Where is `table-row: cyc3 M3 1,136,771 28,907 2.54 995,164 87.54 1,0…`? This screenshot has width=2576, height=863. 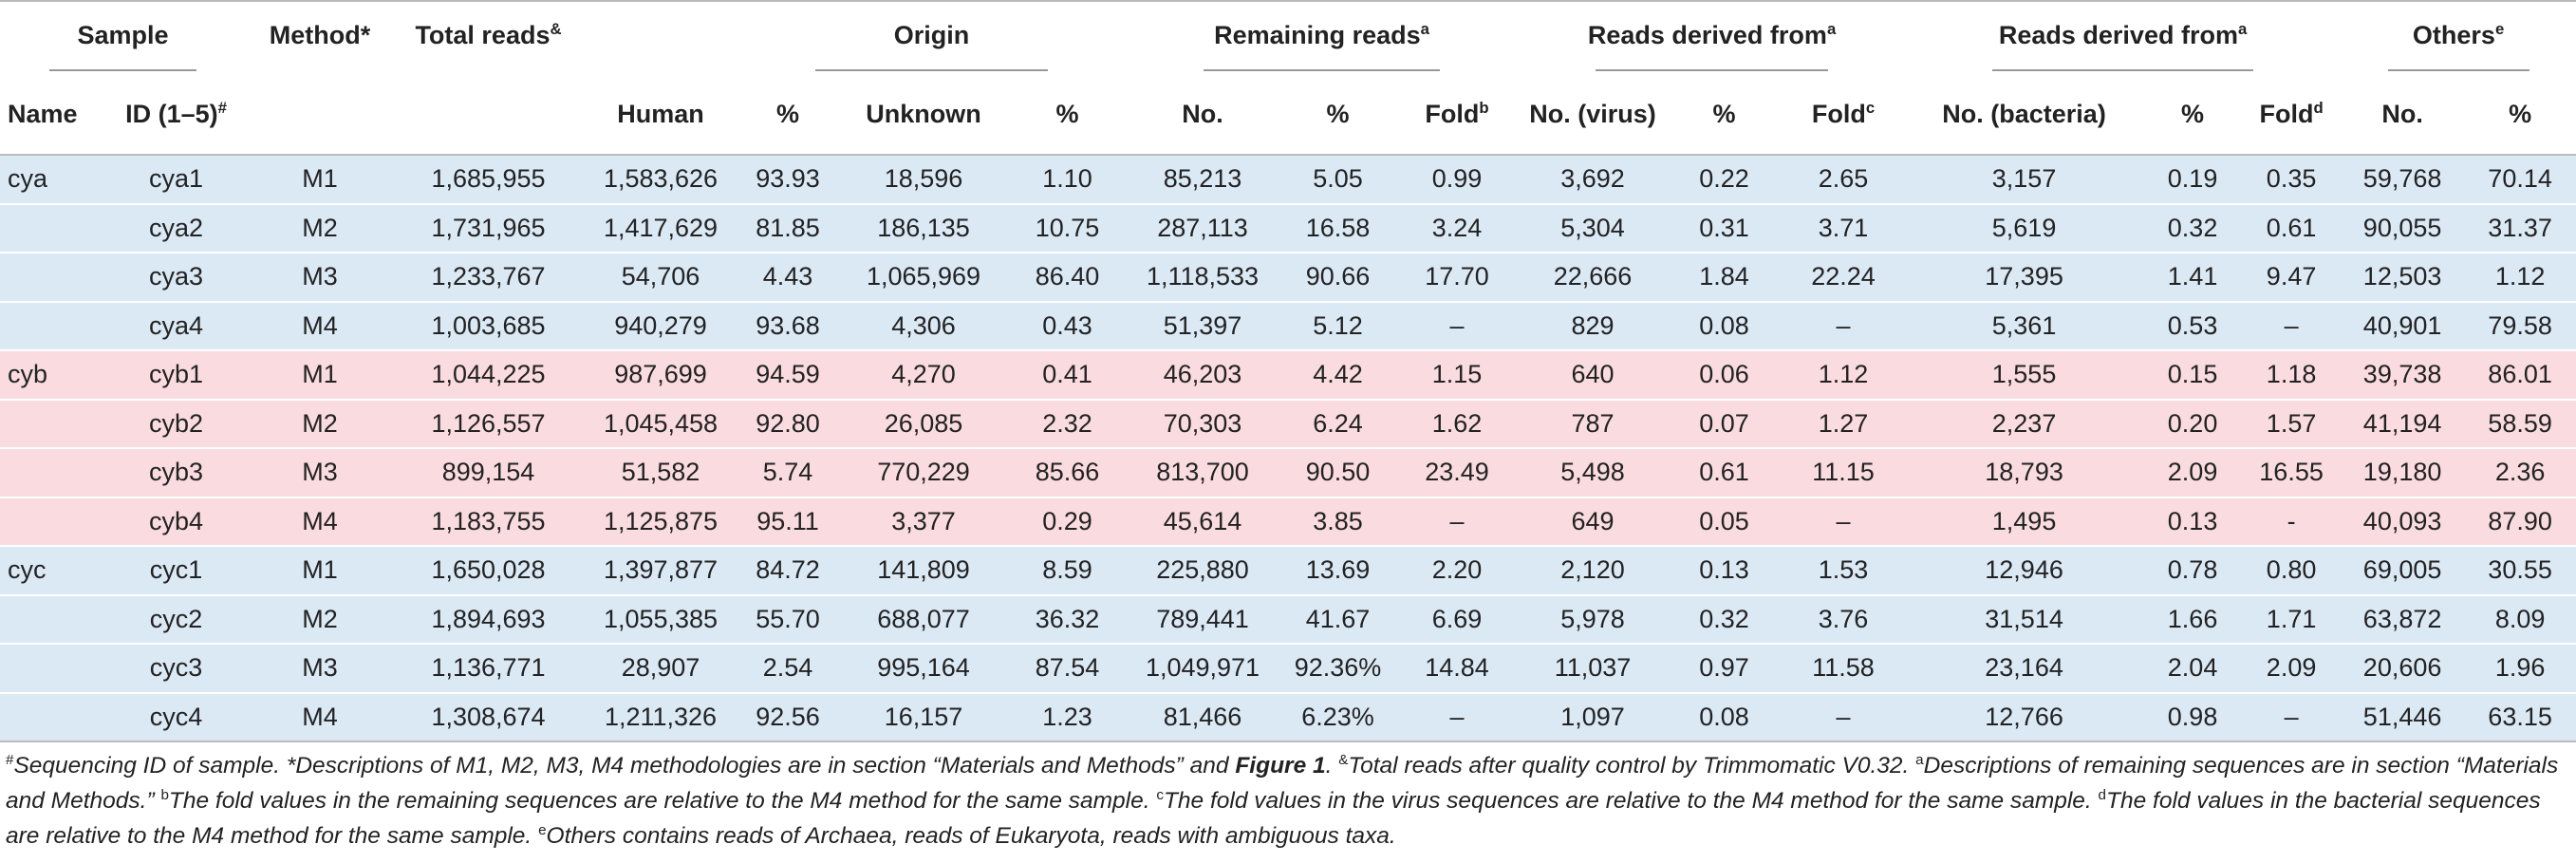 table-row: cyc3 M3 1,136,771 28,907 2.54 995,164 87.54 1,0… is located at coordinates (1288, 669).